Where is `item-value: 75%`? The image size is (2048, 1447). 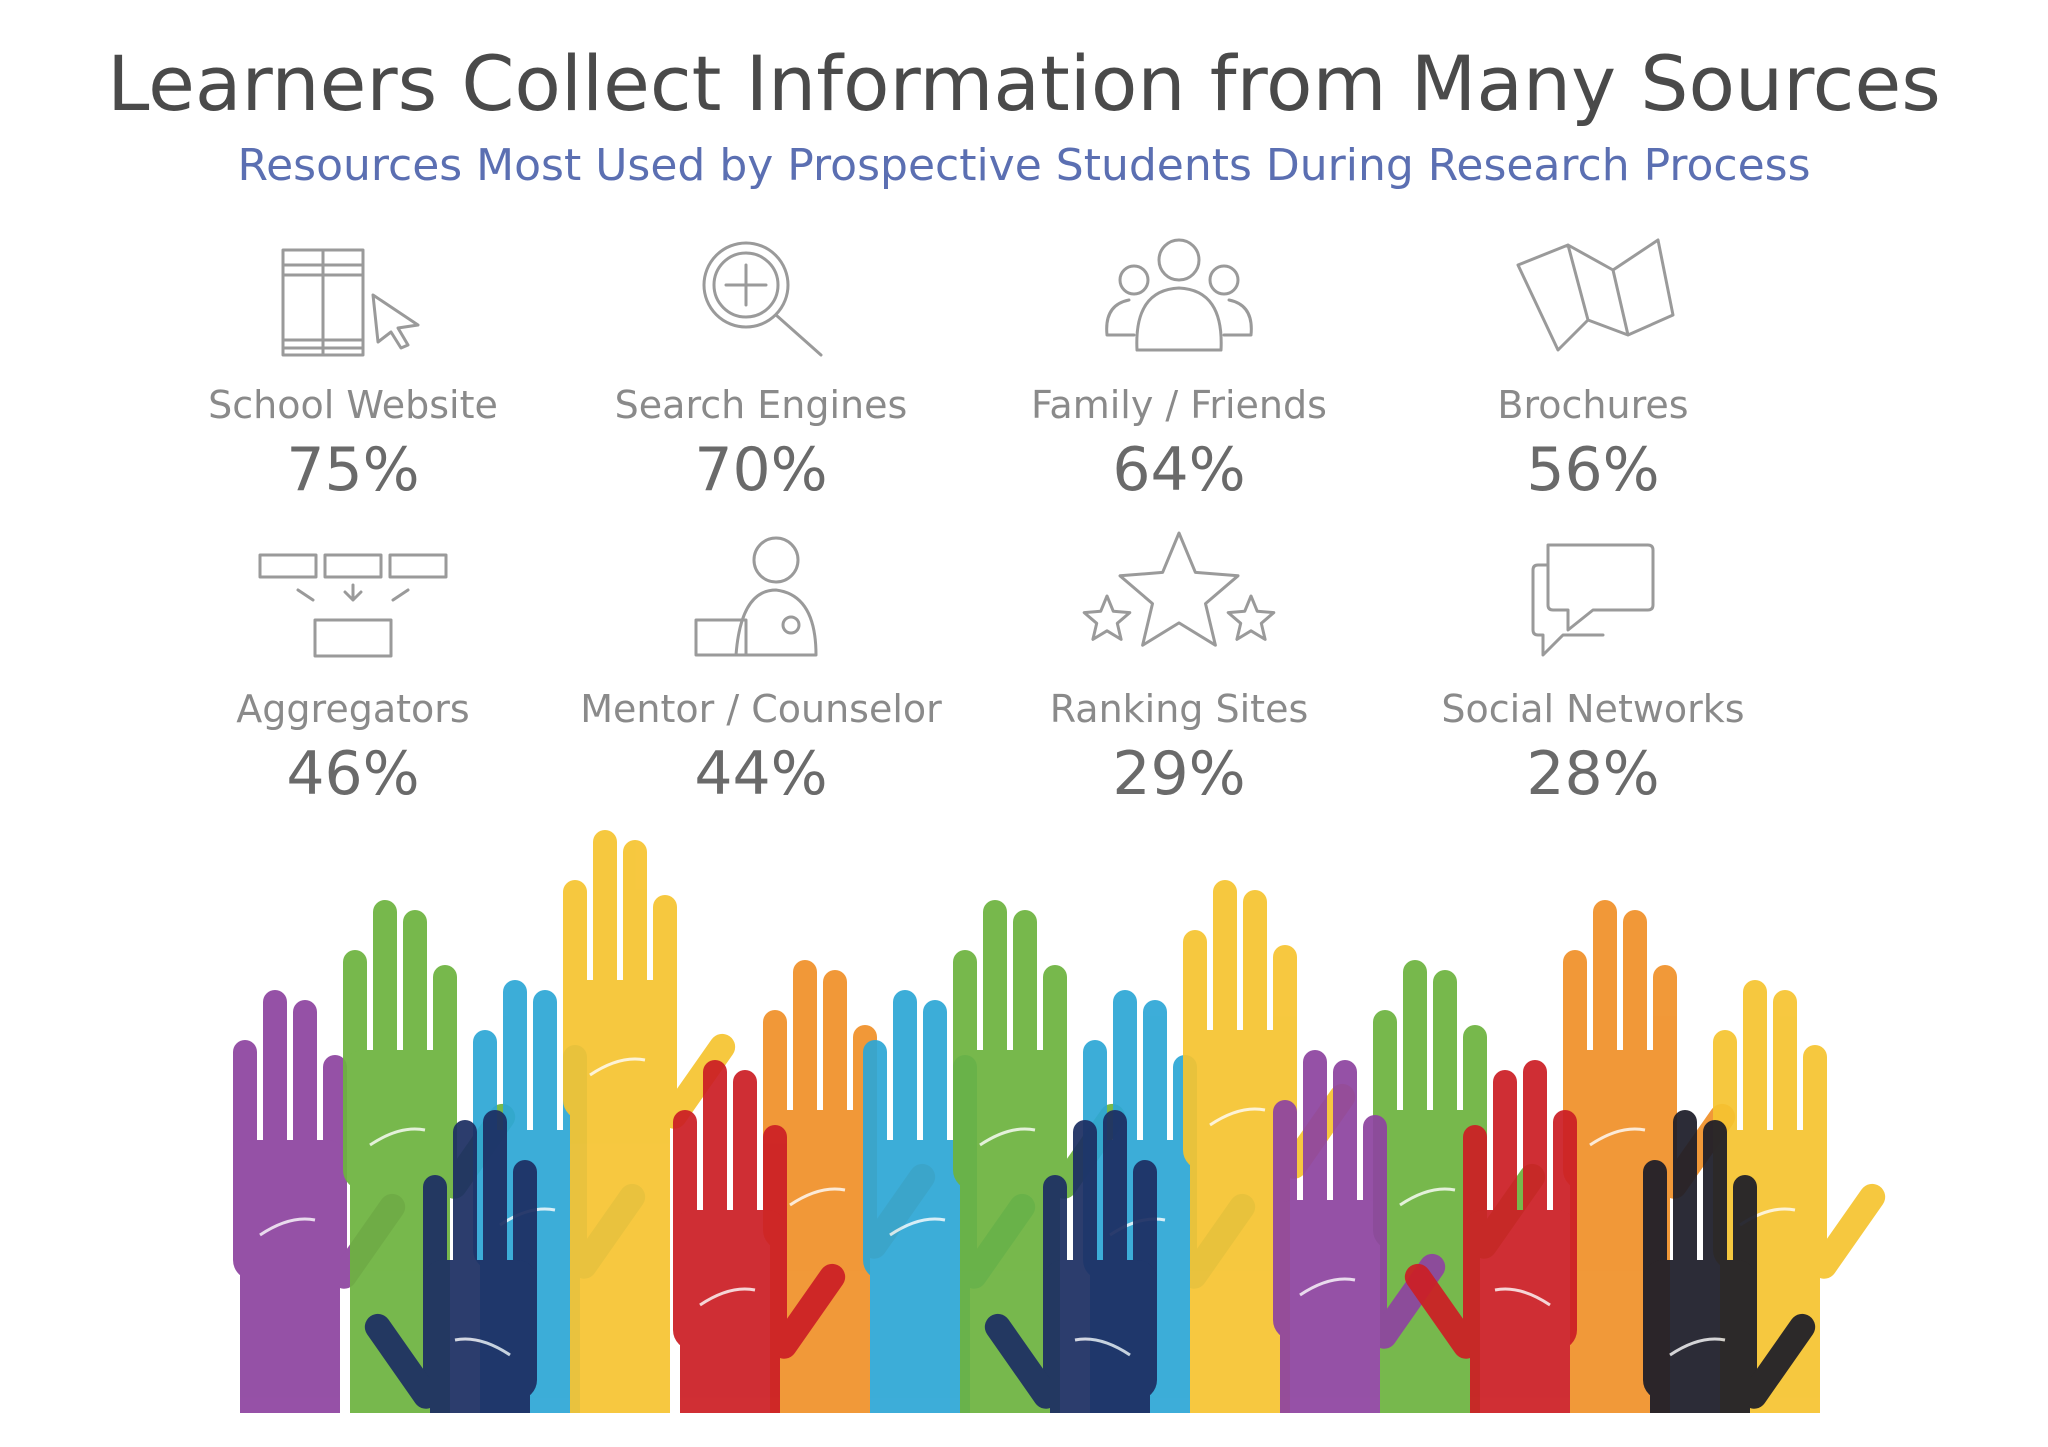 item-value: 75% is located at coordinates (352, 470).